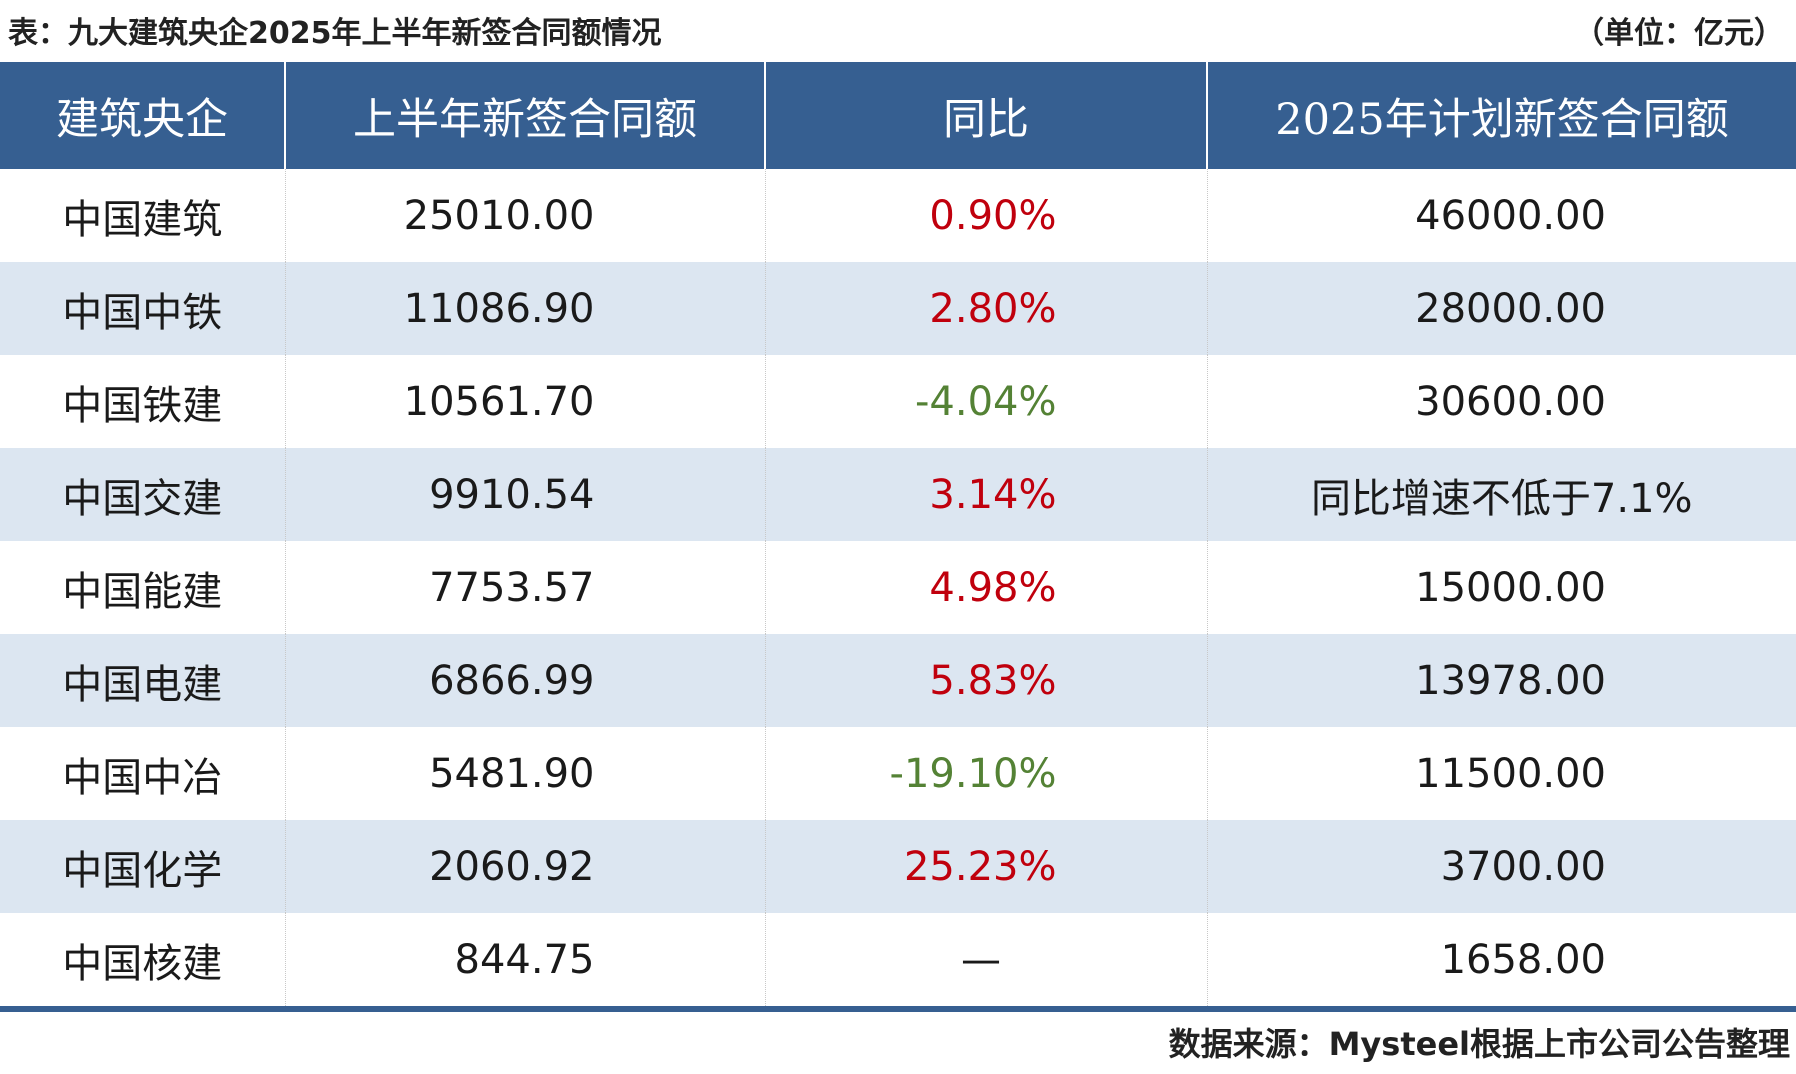  What do you see at coordinates (525, 494) in the screenshot?
I see `amount-cell: 9910.54` at bounding box center [525, 494].